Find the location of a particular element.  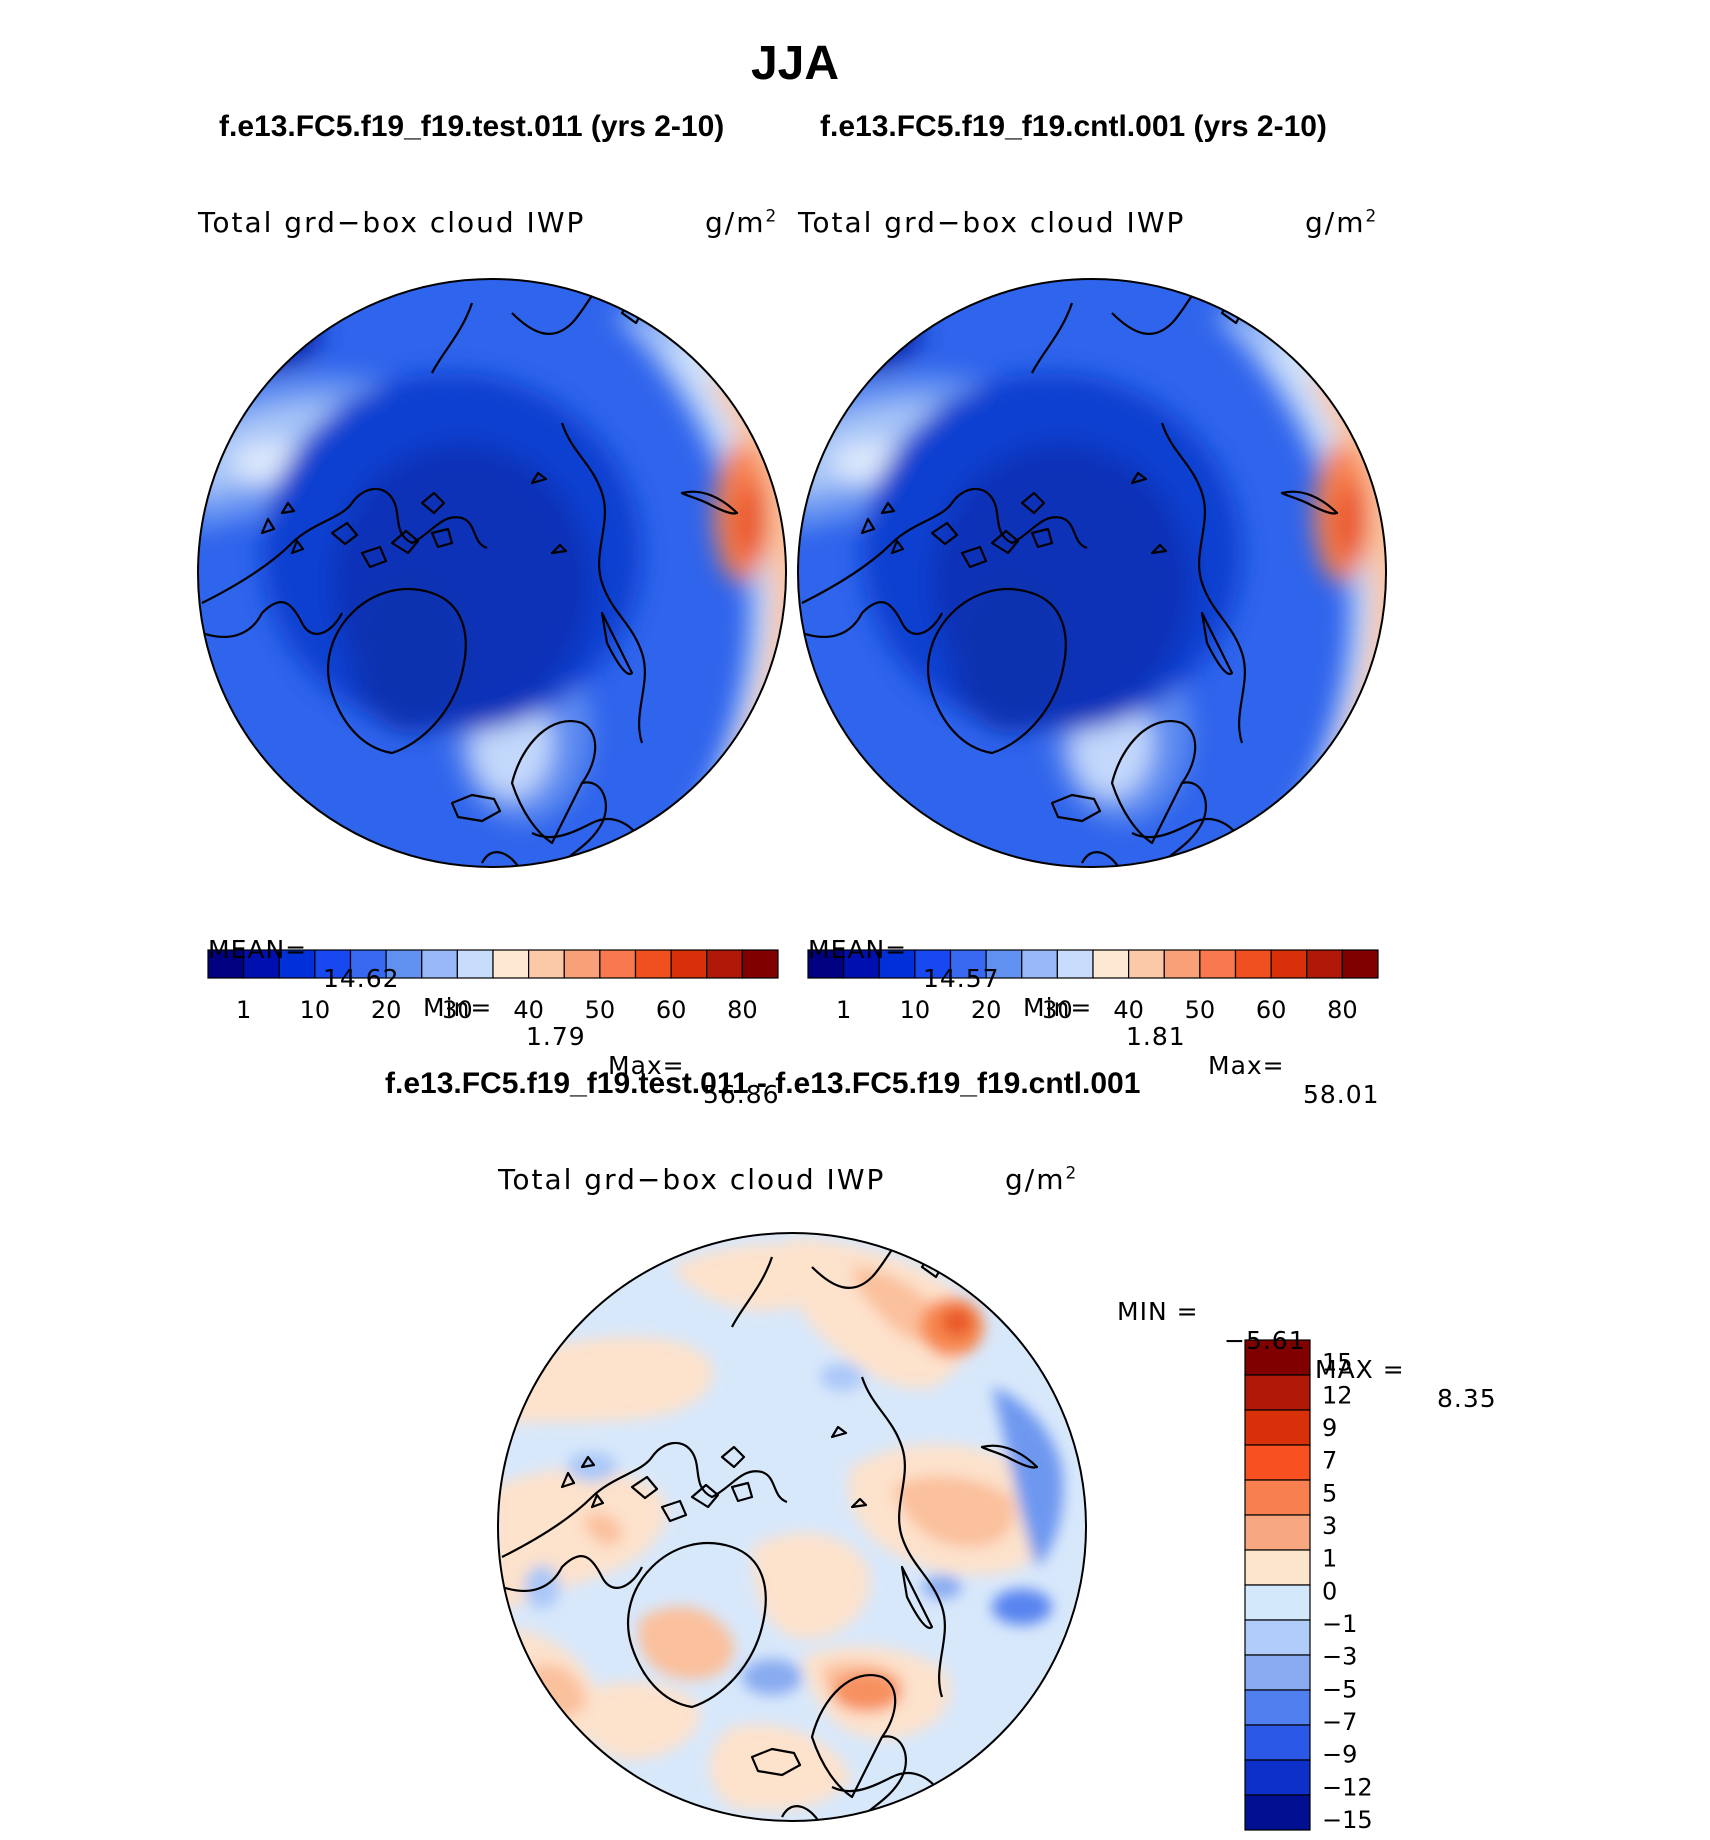

diff-stats: MIN = −5.61 MAX = 8.35 is located at coordinates (1317, 1340).